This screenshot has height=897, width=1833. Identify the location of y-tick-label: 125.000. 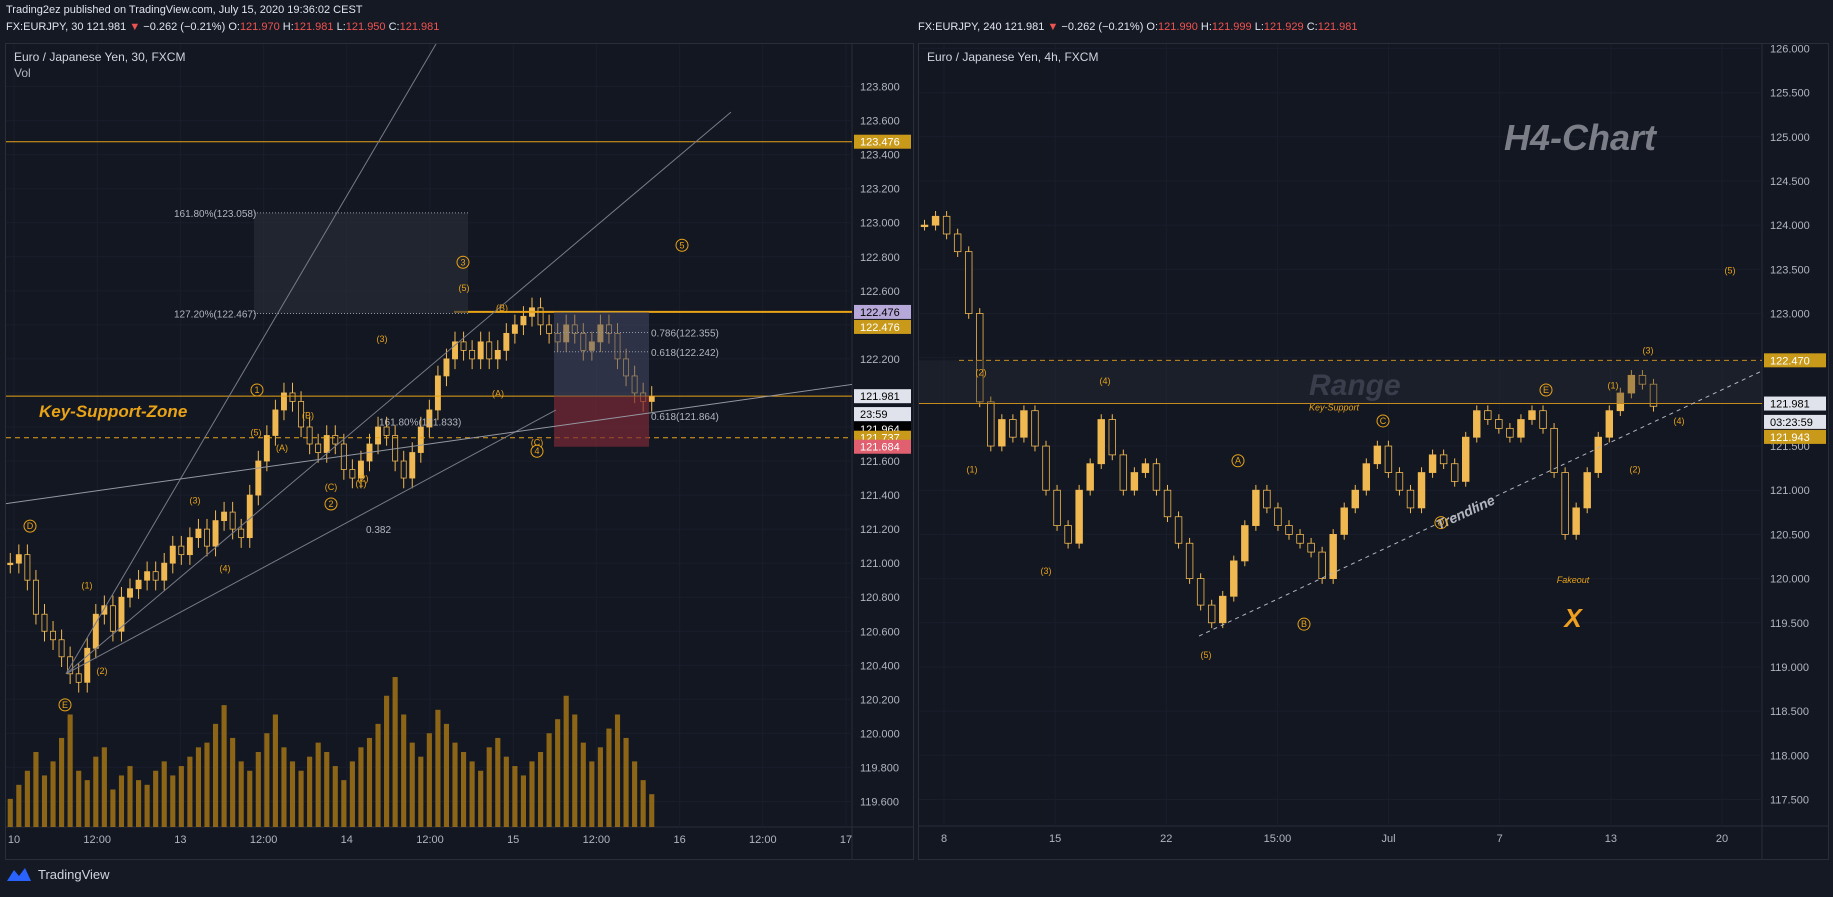
(1790, 138).